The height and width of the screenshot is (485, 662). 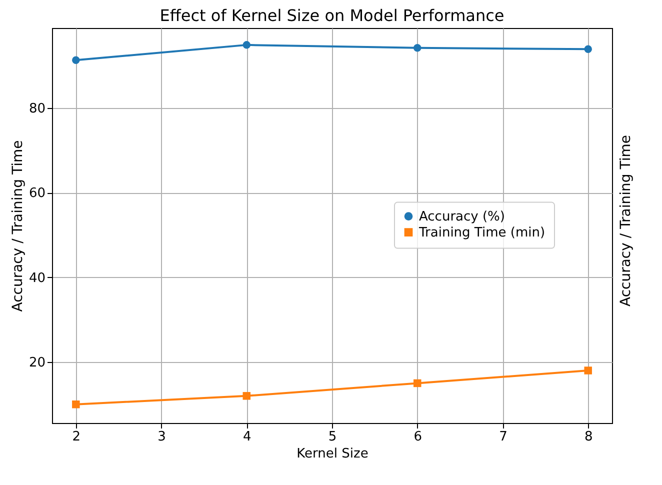 What do you see at coordinates (332, 15) in the screenshot?
I see `chart-title: Effect of Kernel Size on Model Performance` at bounding box center [332, 15].